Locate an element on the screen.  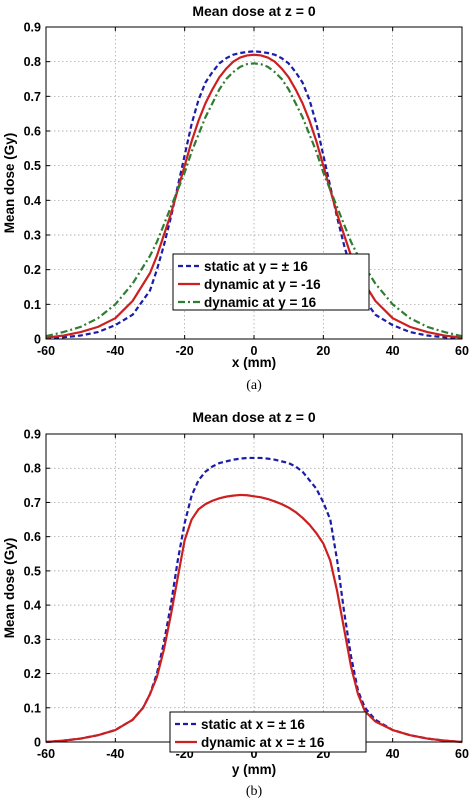
legend-label: dynamic at y = -16 is located at coordinates (262, 284).